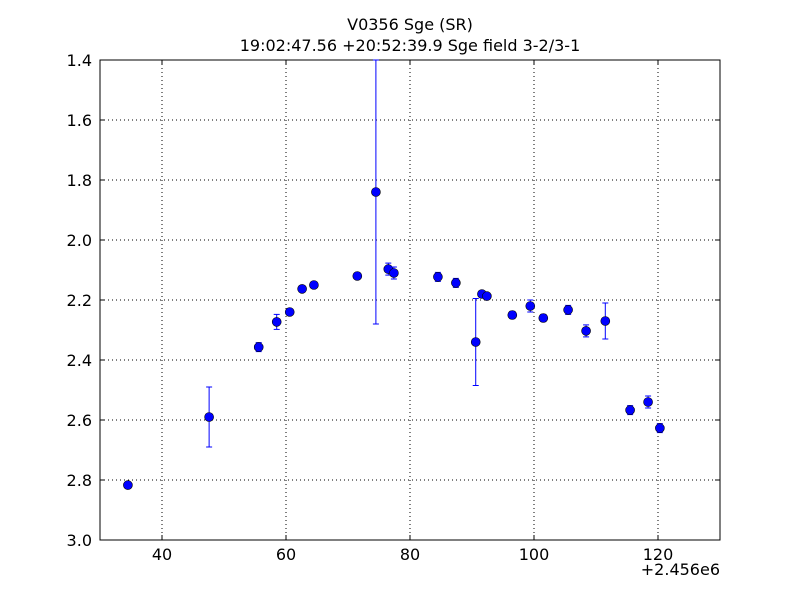 This screenshot has height=600, width=800. What do you see at coordinates (79, 120) in the screenshot?
I see `y-tick-label: 1.6` at bounding box center [79, 120].